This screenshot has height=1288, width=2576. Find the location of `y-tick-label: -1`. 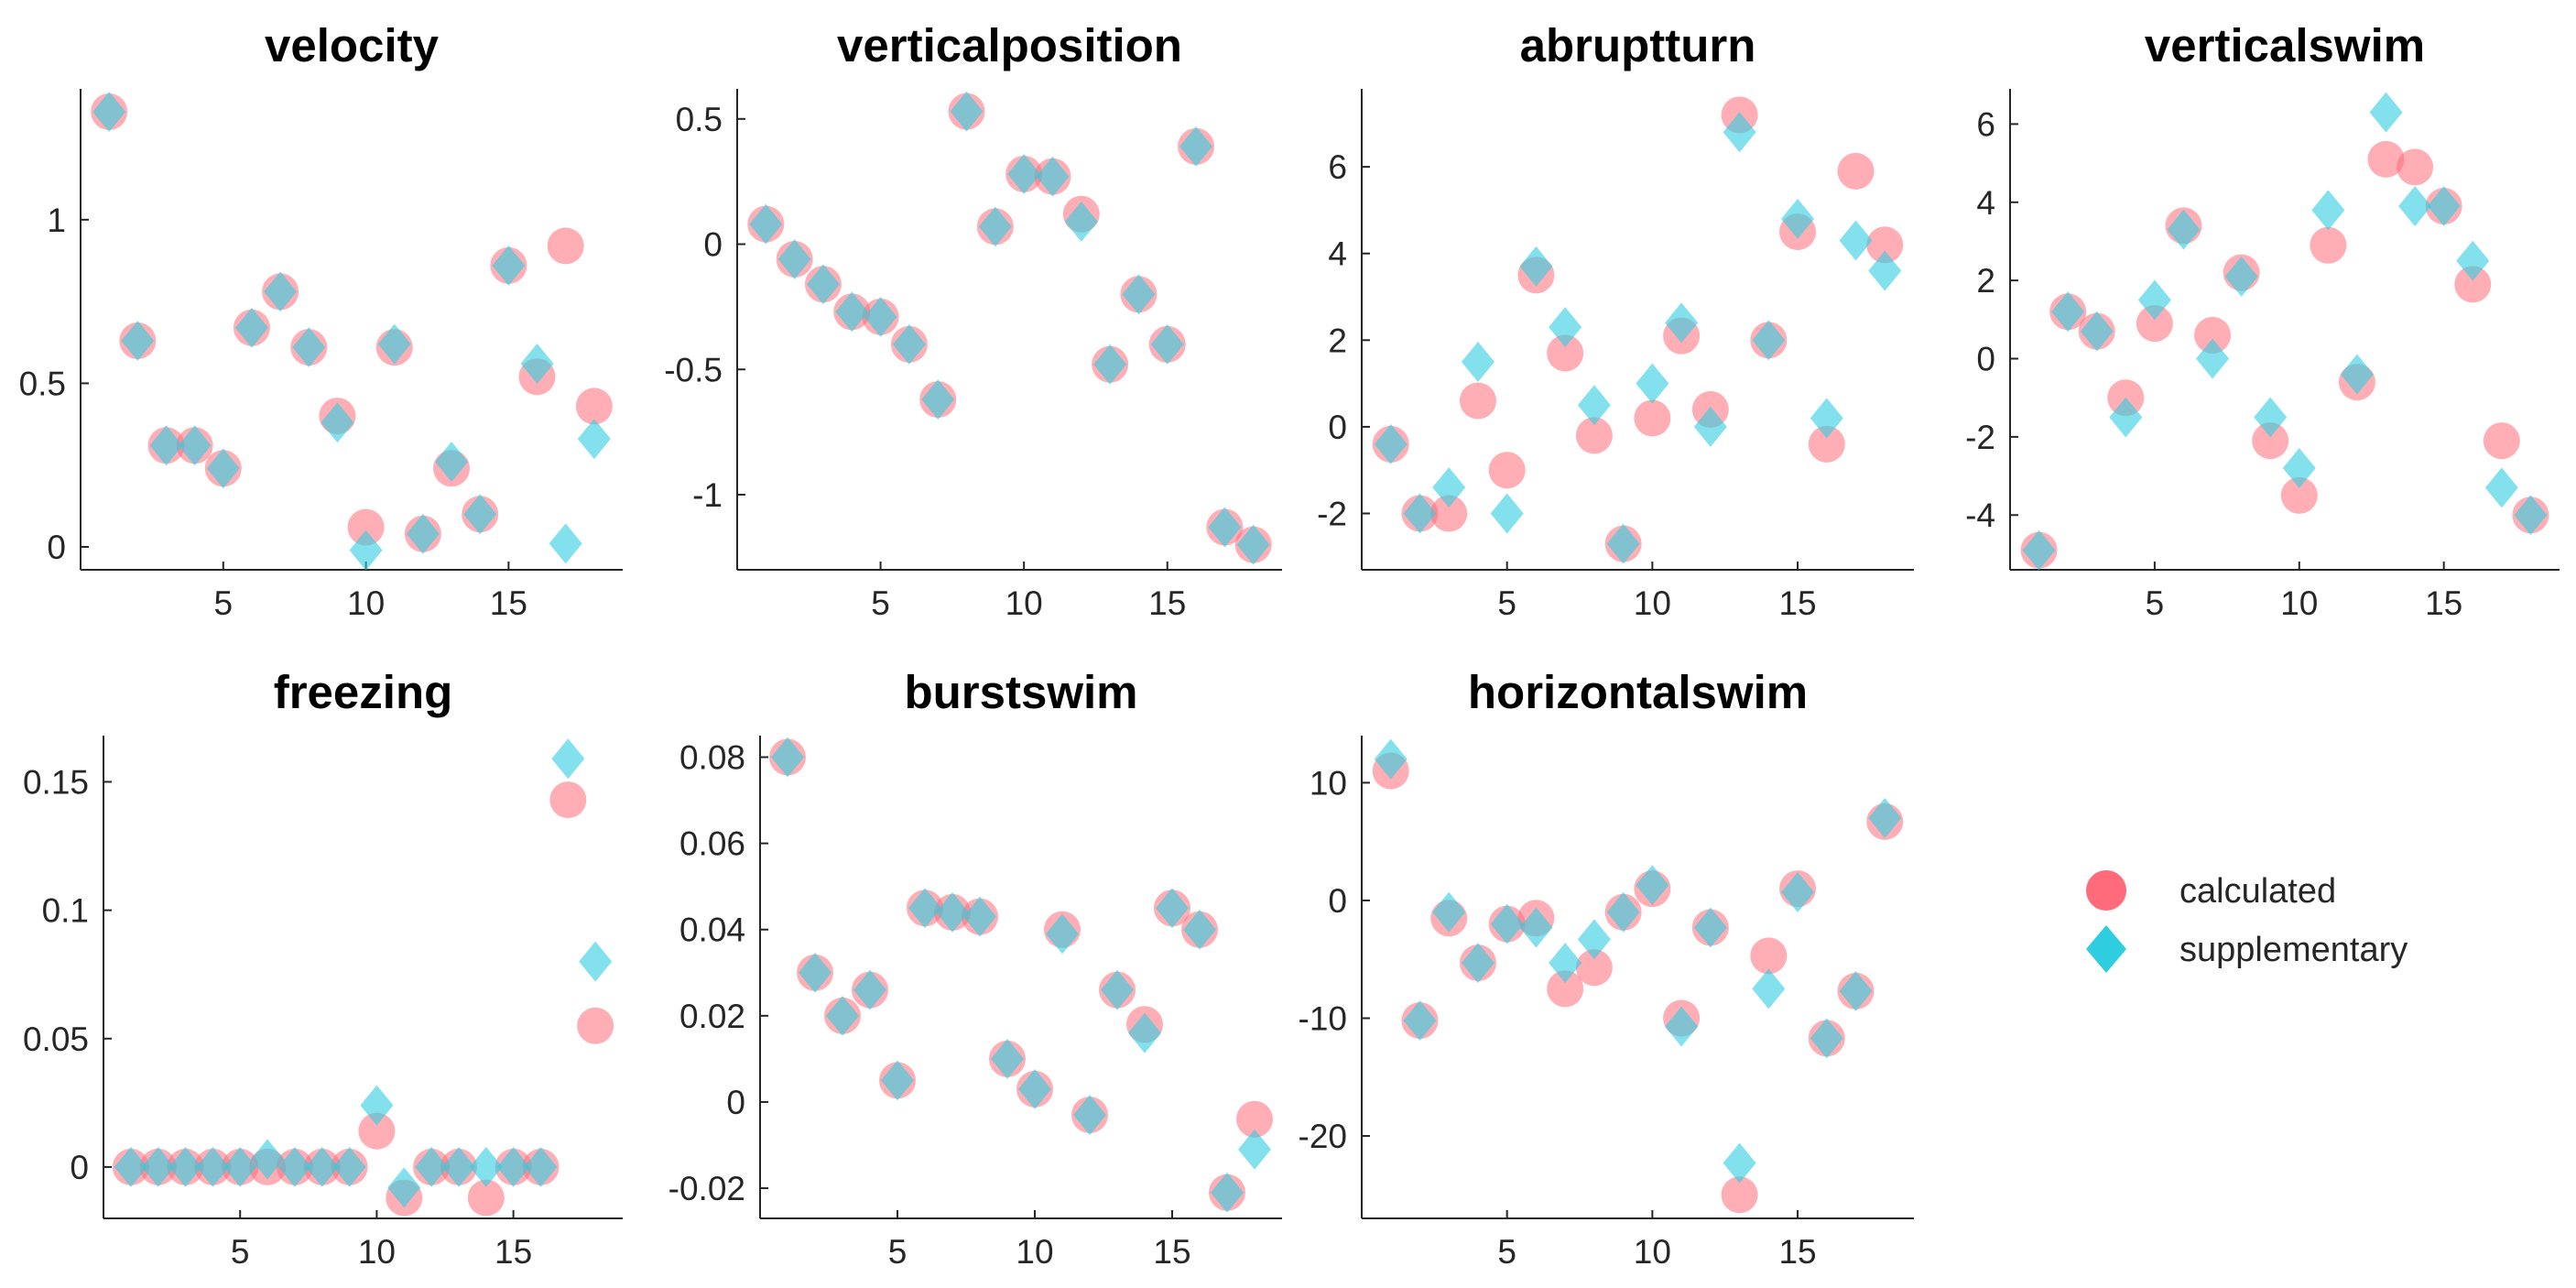

y-tick-label: -1 is located at coordinates (707, 495).